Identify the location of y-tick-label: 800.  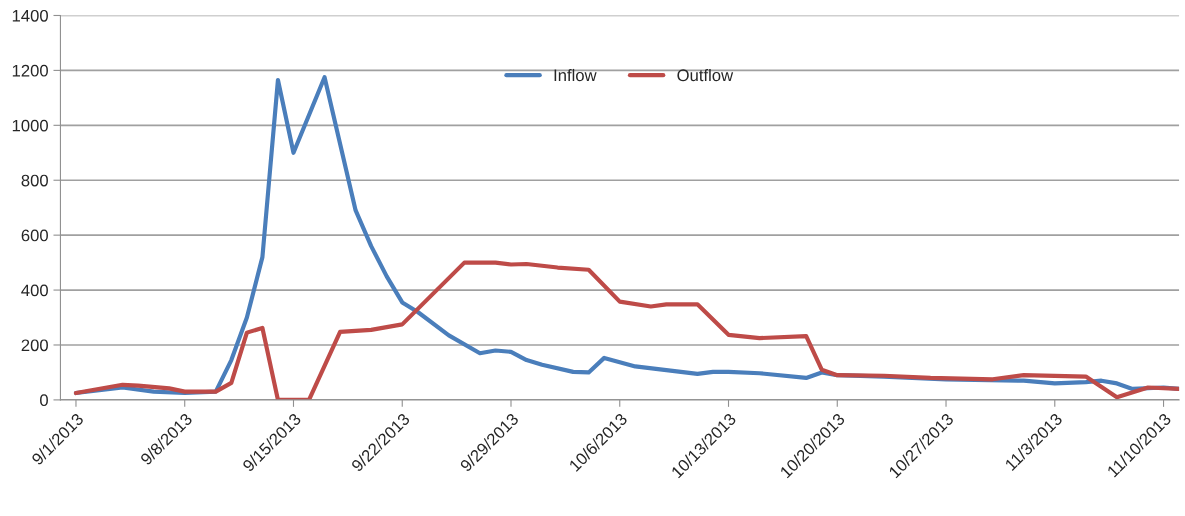
(34, 180).